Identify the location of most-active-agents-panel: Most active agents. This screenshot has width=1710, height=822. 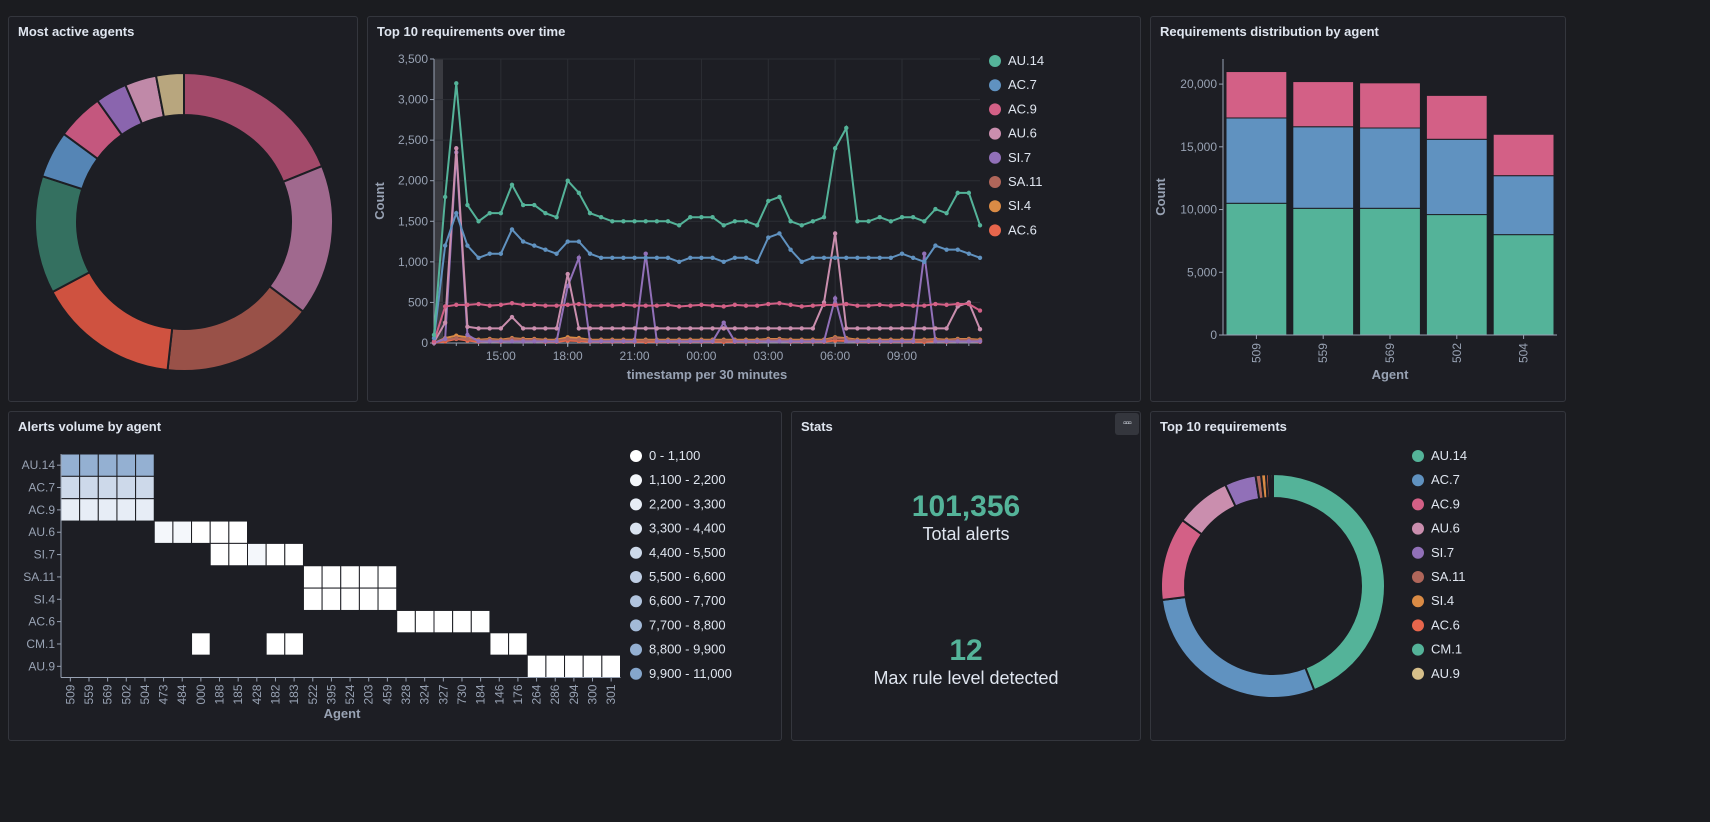
(183, 209).